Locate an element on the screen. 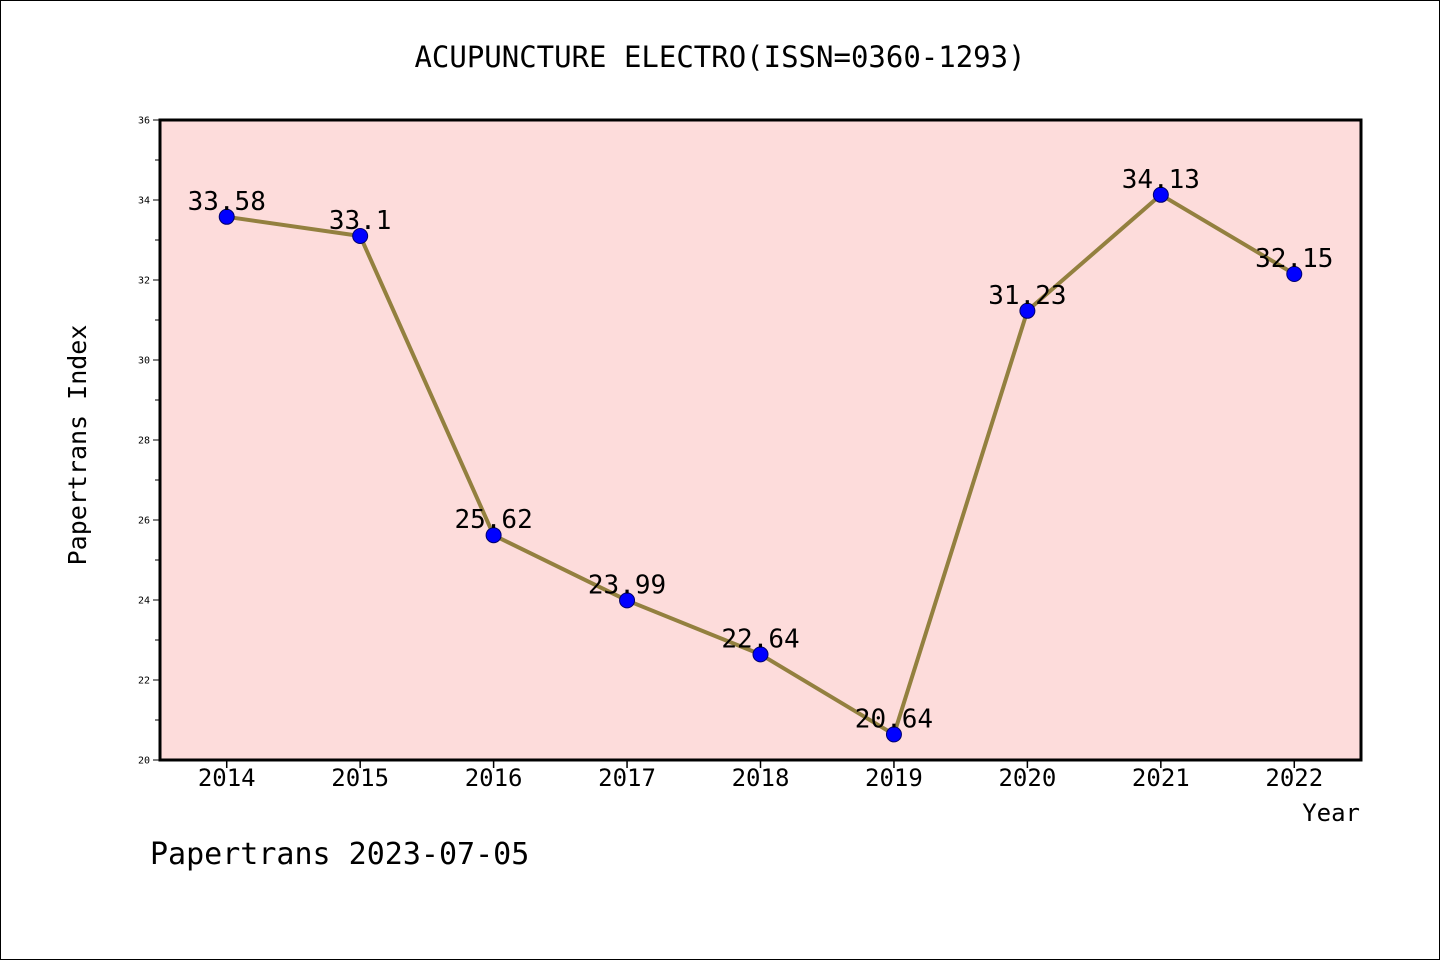  data-label: 23.99 is located at coordinates (627, 585).